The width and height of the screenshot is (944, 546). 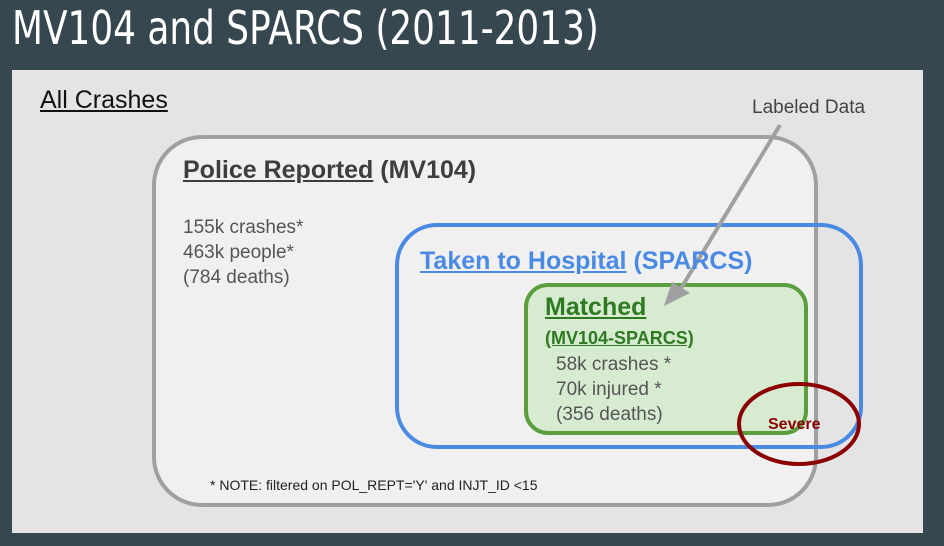 What do you see at coordinates (689, 261) in the screenshot?
I see `hospital-source: (SPARCS)` at bounding box center [689, 261].